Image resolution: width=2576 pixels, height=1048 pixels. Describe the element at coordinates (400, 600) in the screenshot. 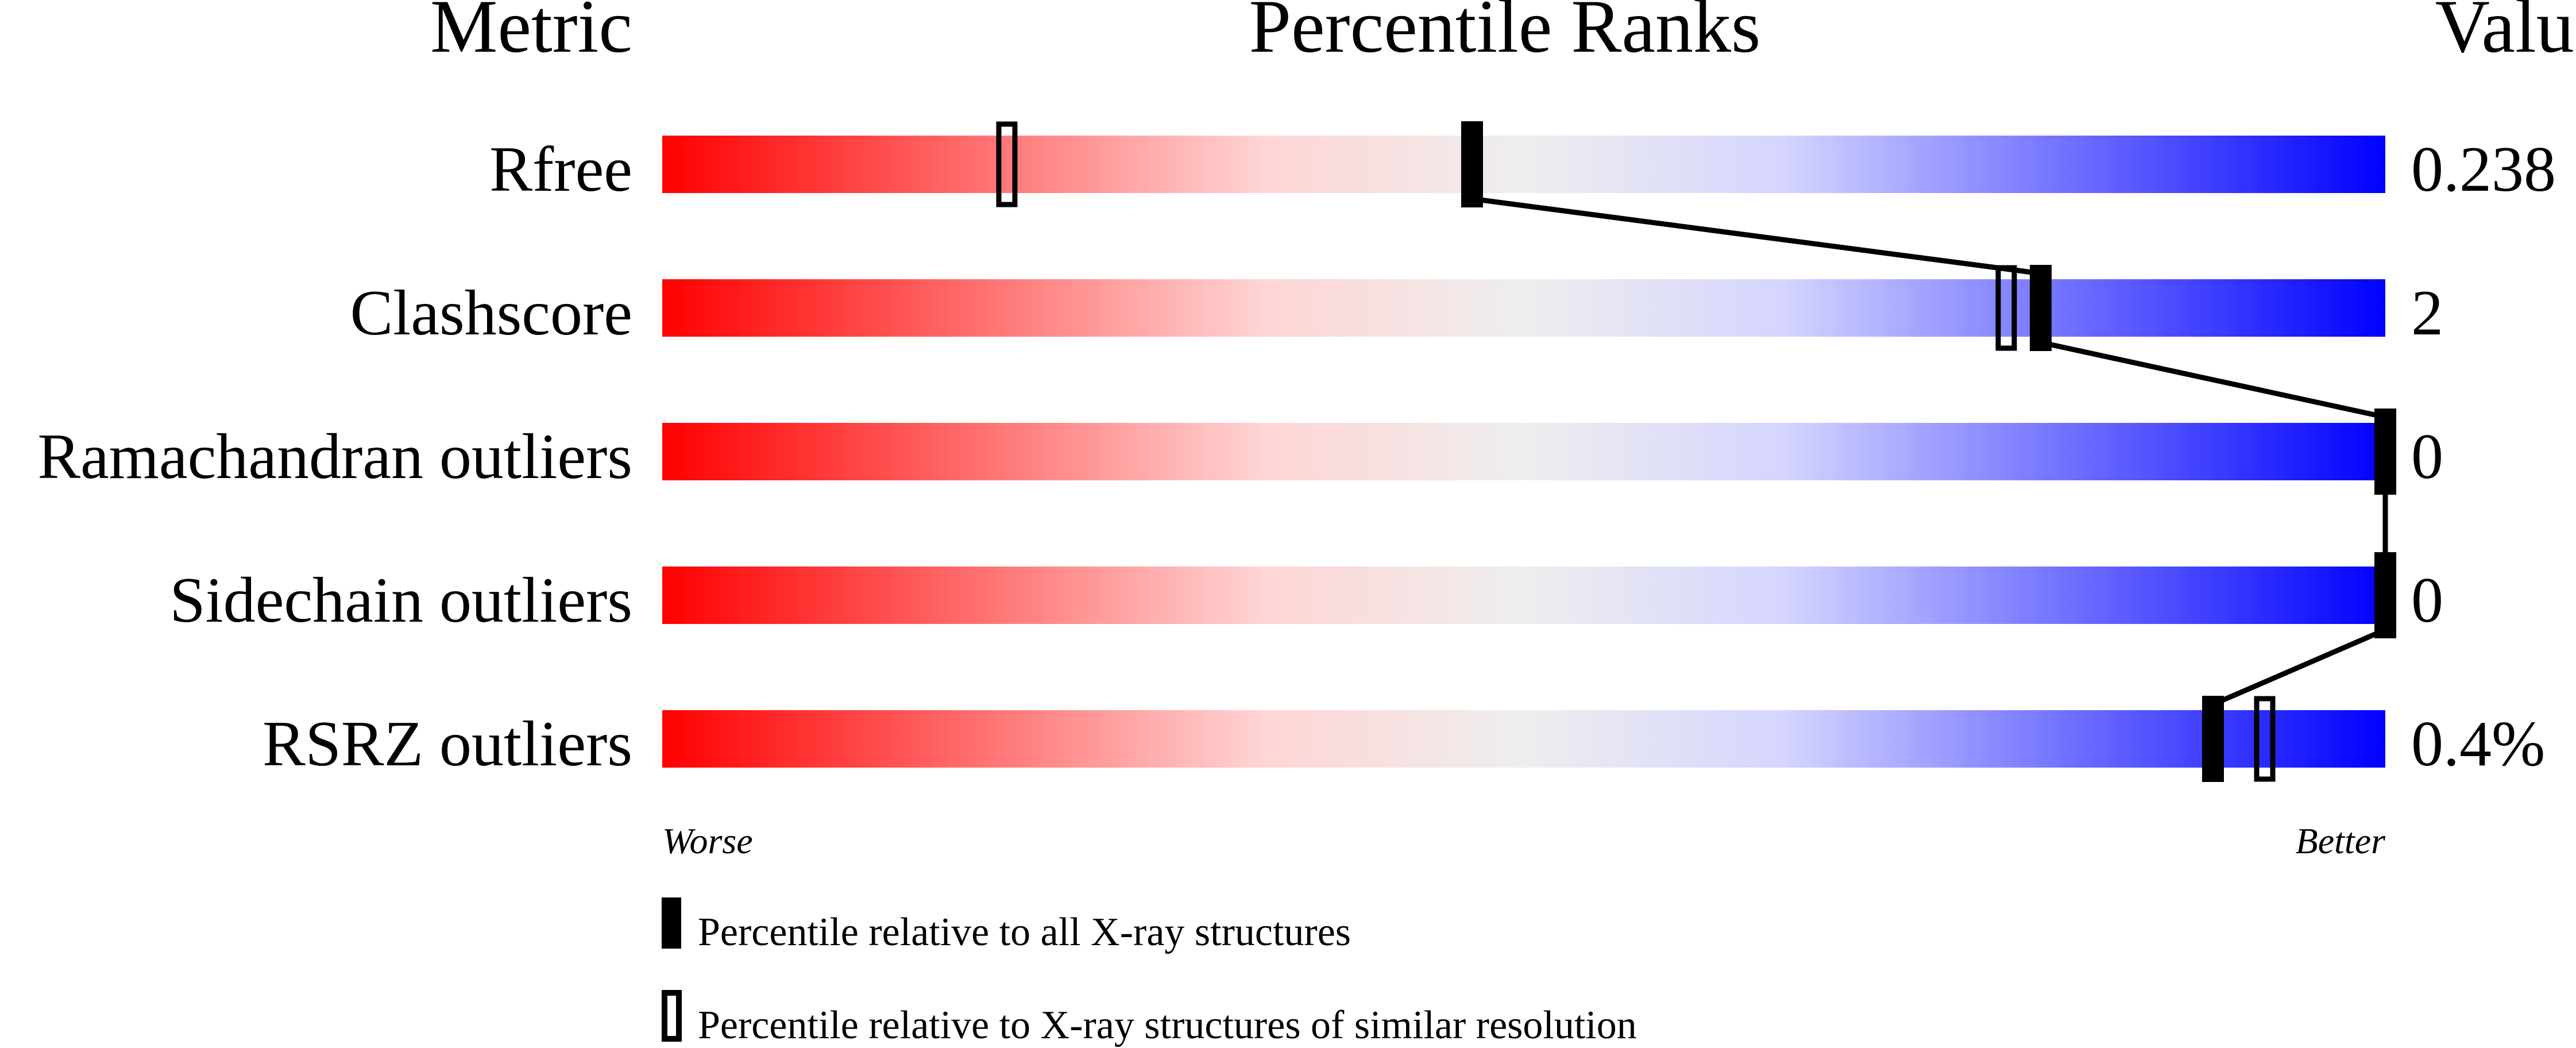

I see `metric-label: Sidechain outliers` at that location.